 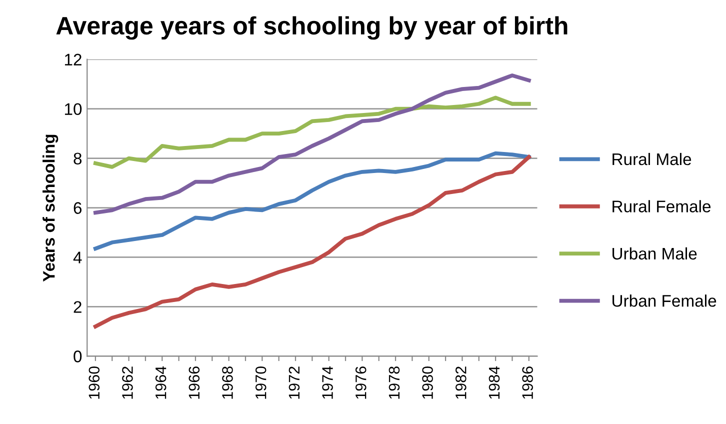 What do you see at coordinates (652, 159) in the screenshot?
I see `legend-label: Rural Male` at bounding box center [652, 159].